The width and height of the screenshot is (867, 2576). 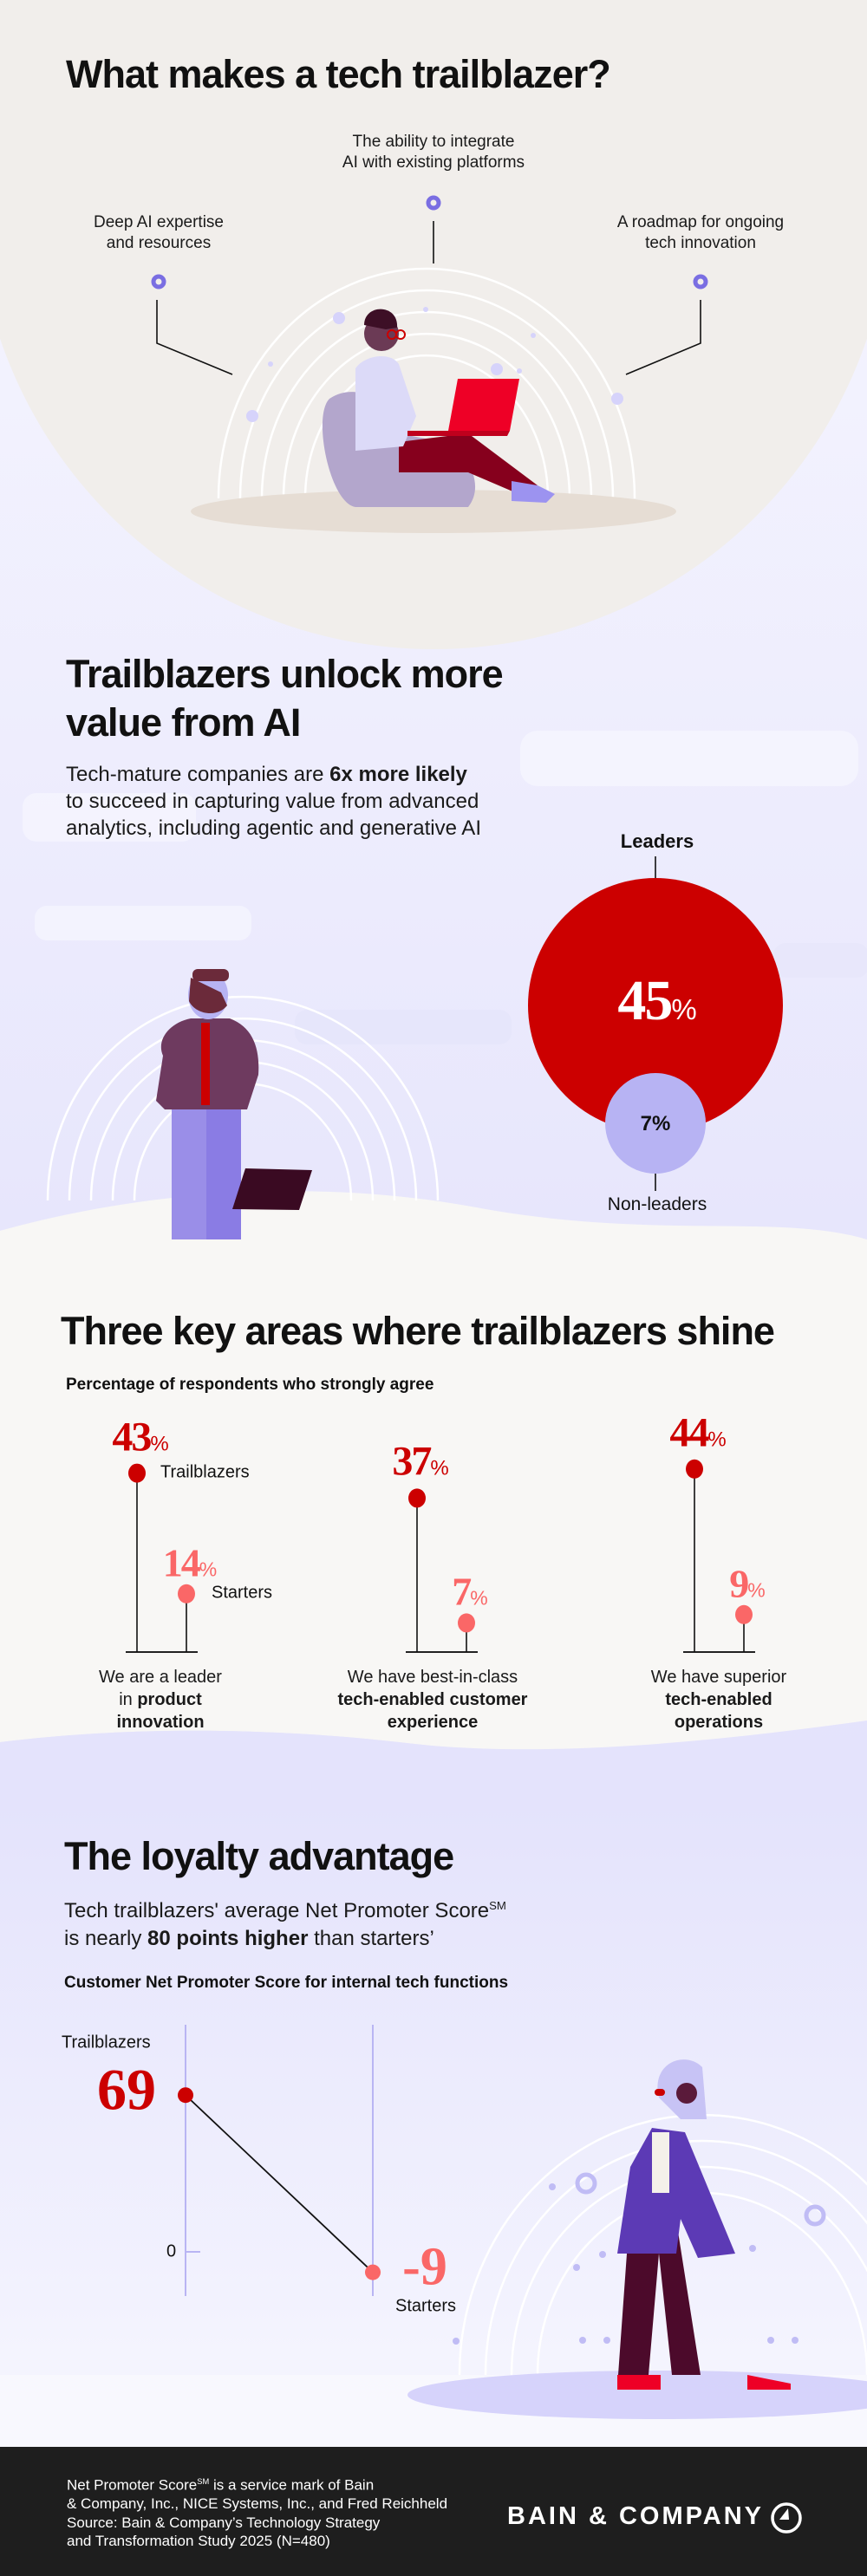 I want to click on caption-line: in, so click(x=128, y=1699).